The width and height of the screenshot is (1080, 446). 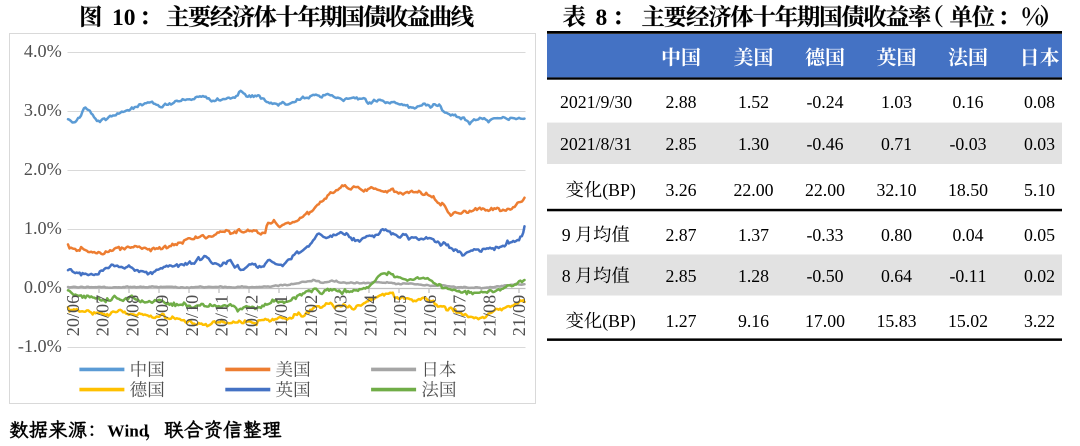 What do you see at coordinates (753, 321) in the screenshot?
I see `svg-text: 9.16` at bounding box center [753, 321].